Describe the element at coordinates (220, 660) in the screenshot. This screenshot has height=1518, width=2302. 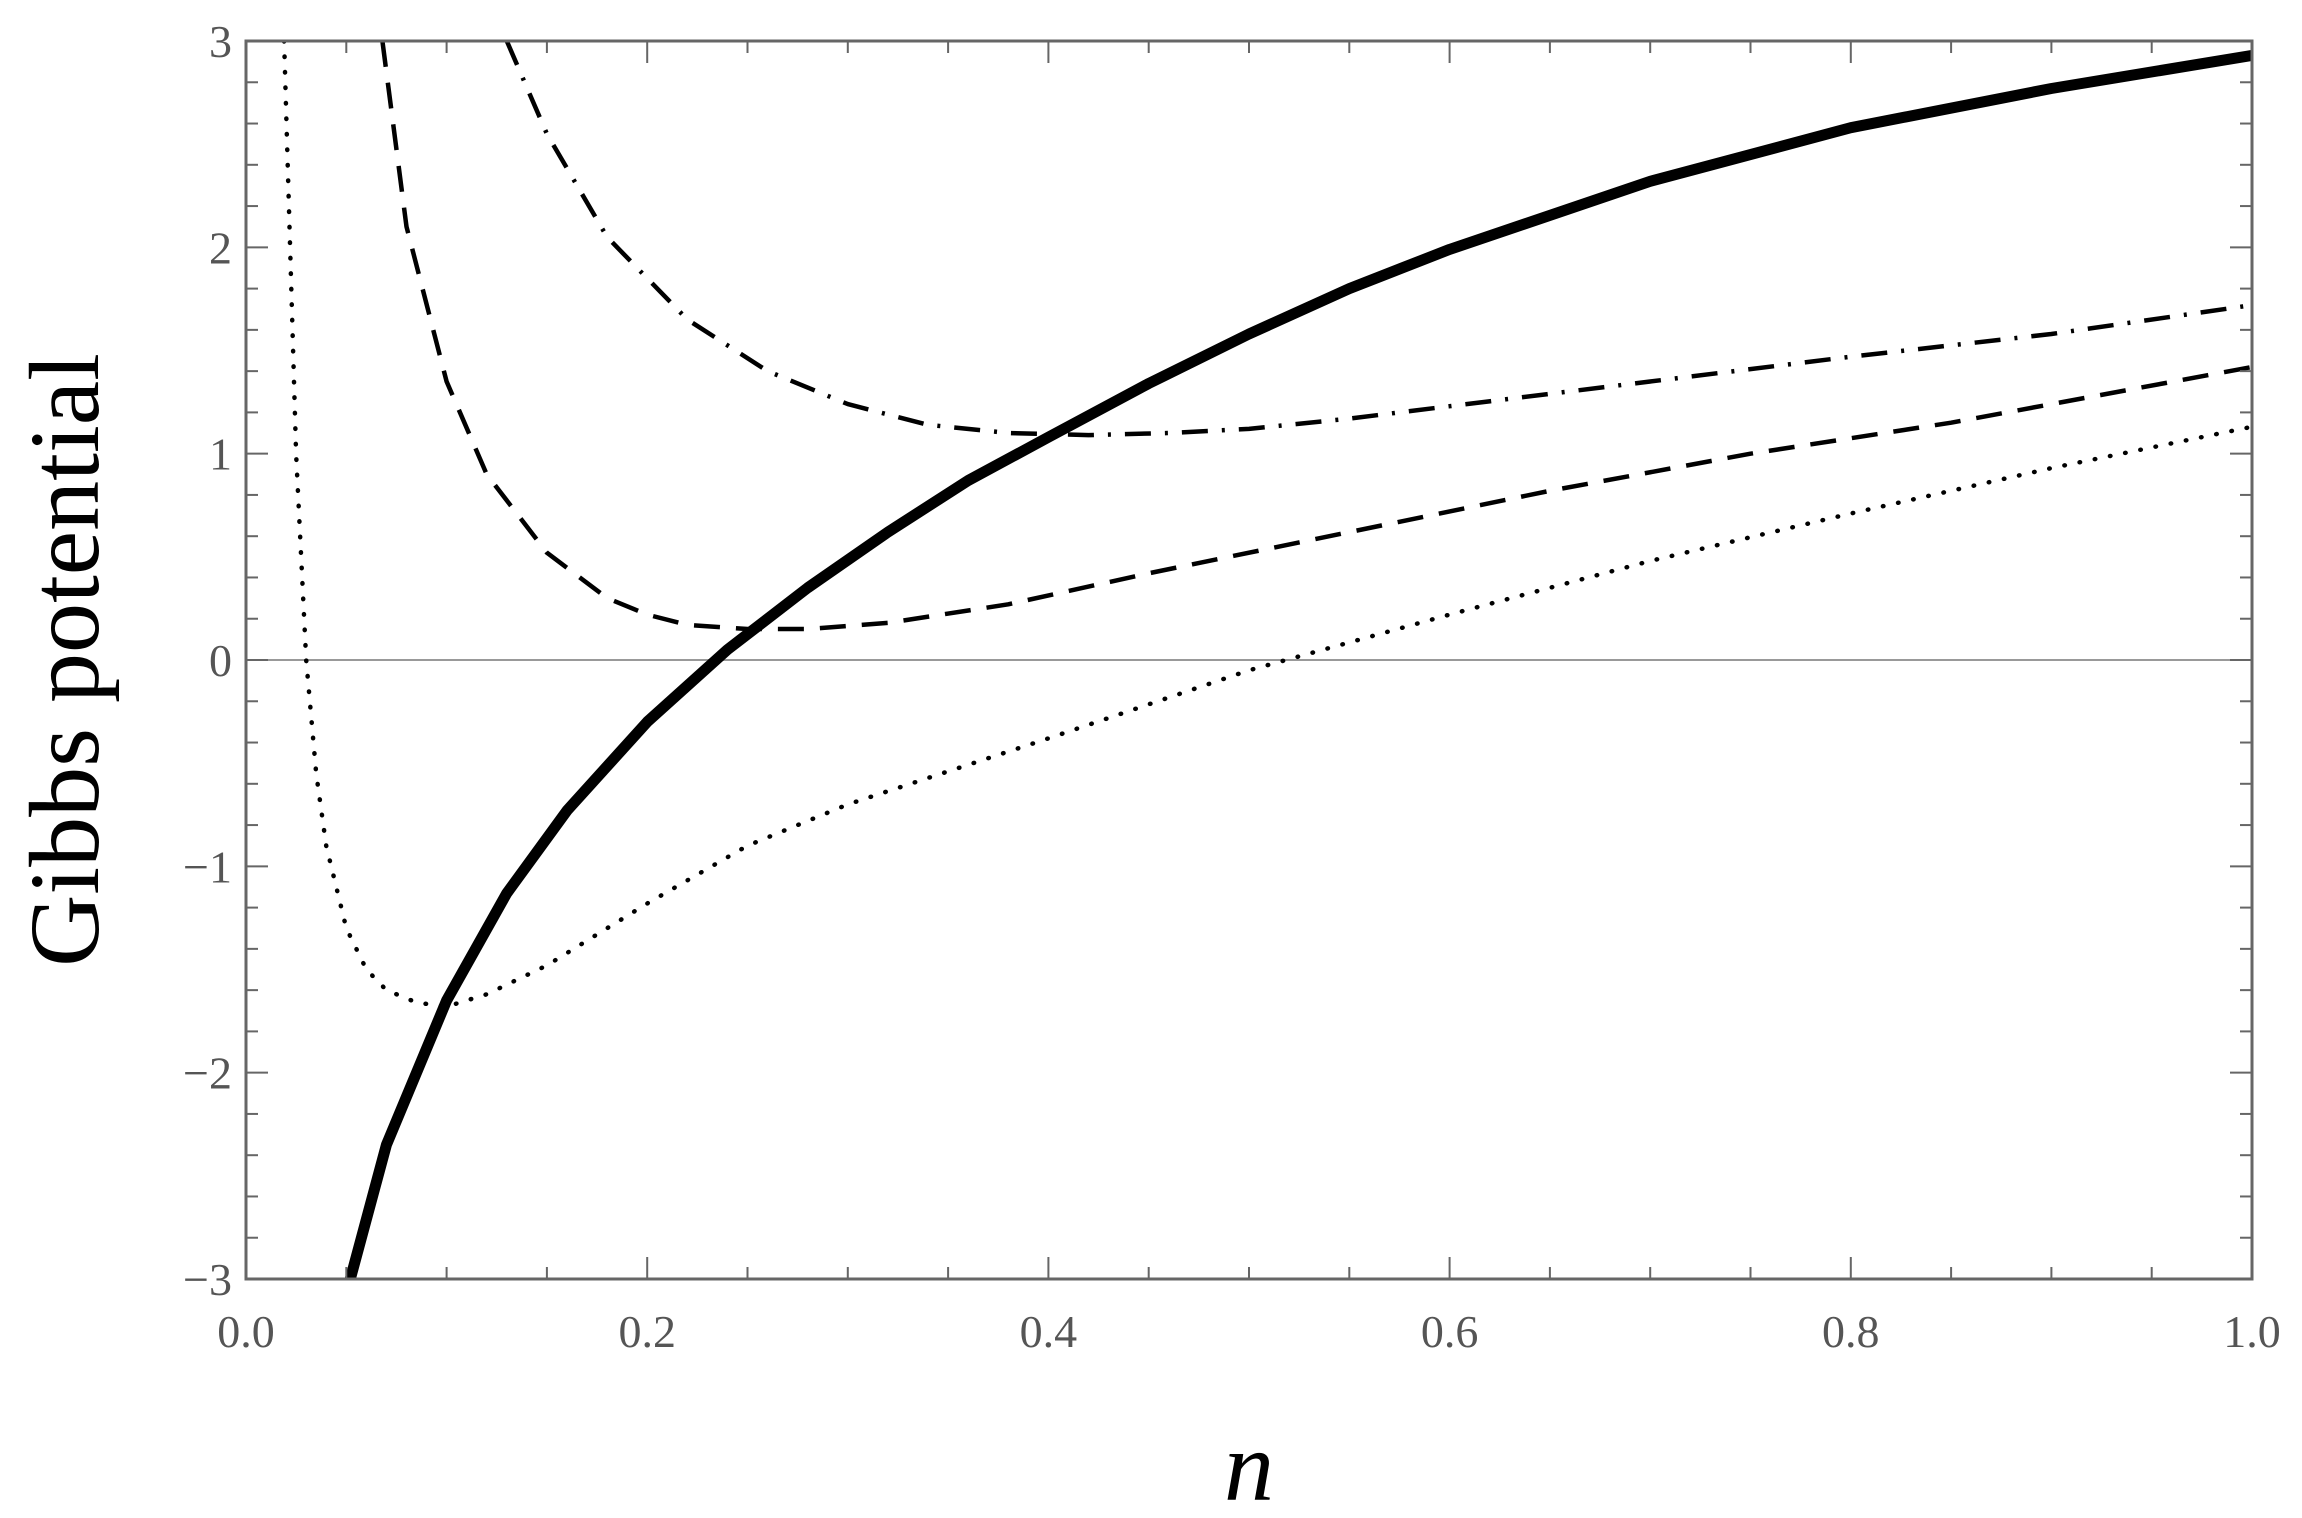
I see `y-tick-label: 0` at that location.